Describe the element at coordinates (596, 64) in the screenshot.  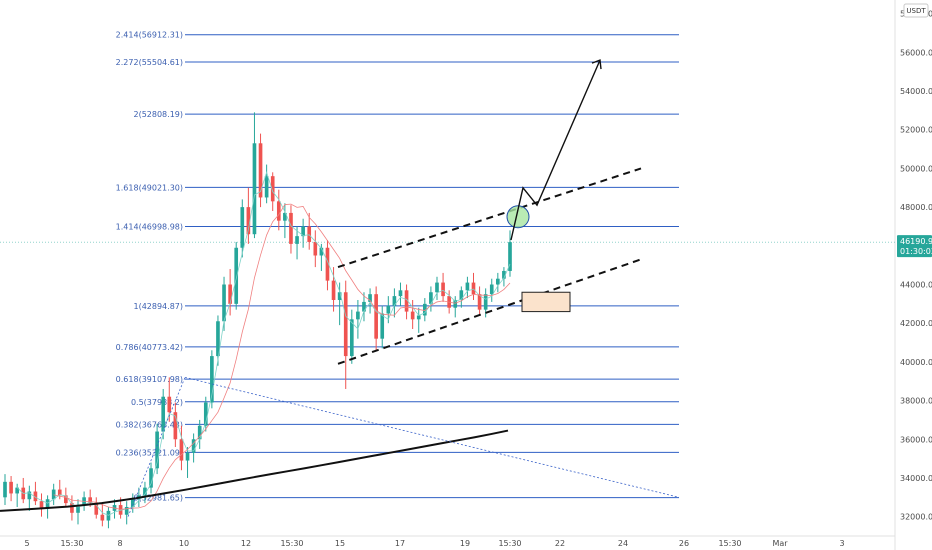
I see `projection-arrowhead` at that location.